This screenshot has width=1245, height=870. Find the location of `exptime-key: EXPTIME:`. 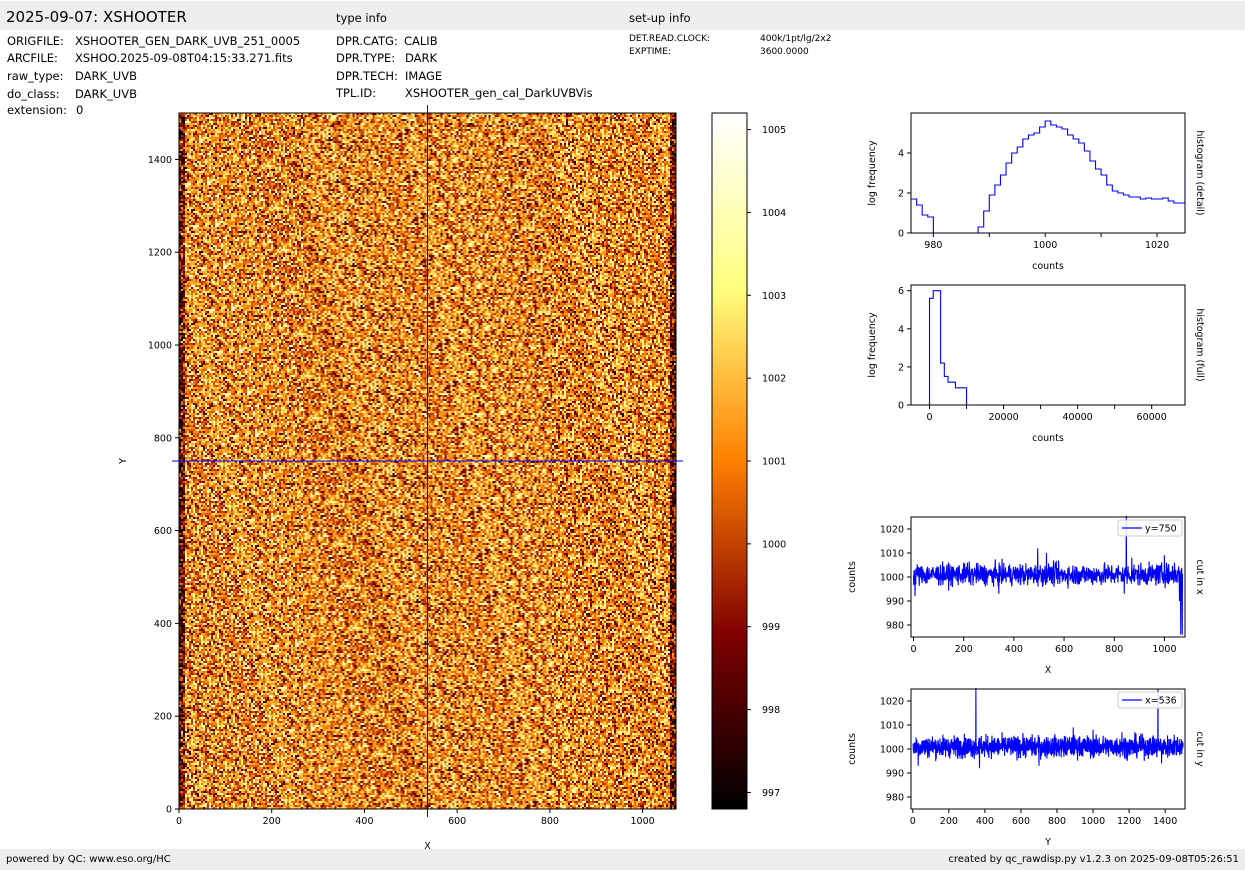

exptime-key: EXPTIME: is located at coordinates (650, 52).